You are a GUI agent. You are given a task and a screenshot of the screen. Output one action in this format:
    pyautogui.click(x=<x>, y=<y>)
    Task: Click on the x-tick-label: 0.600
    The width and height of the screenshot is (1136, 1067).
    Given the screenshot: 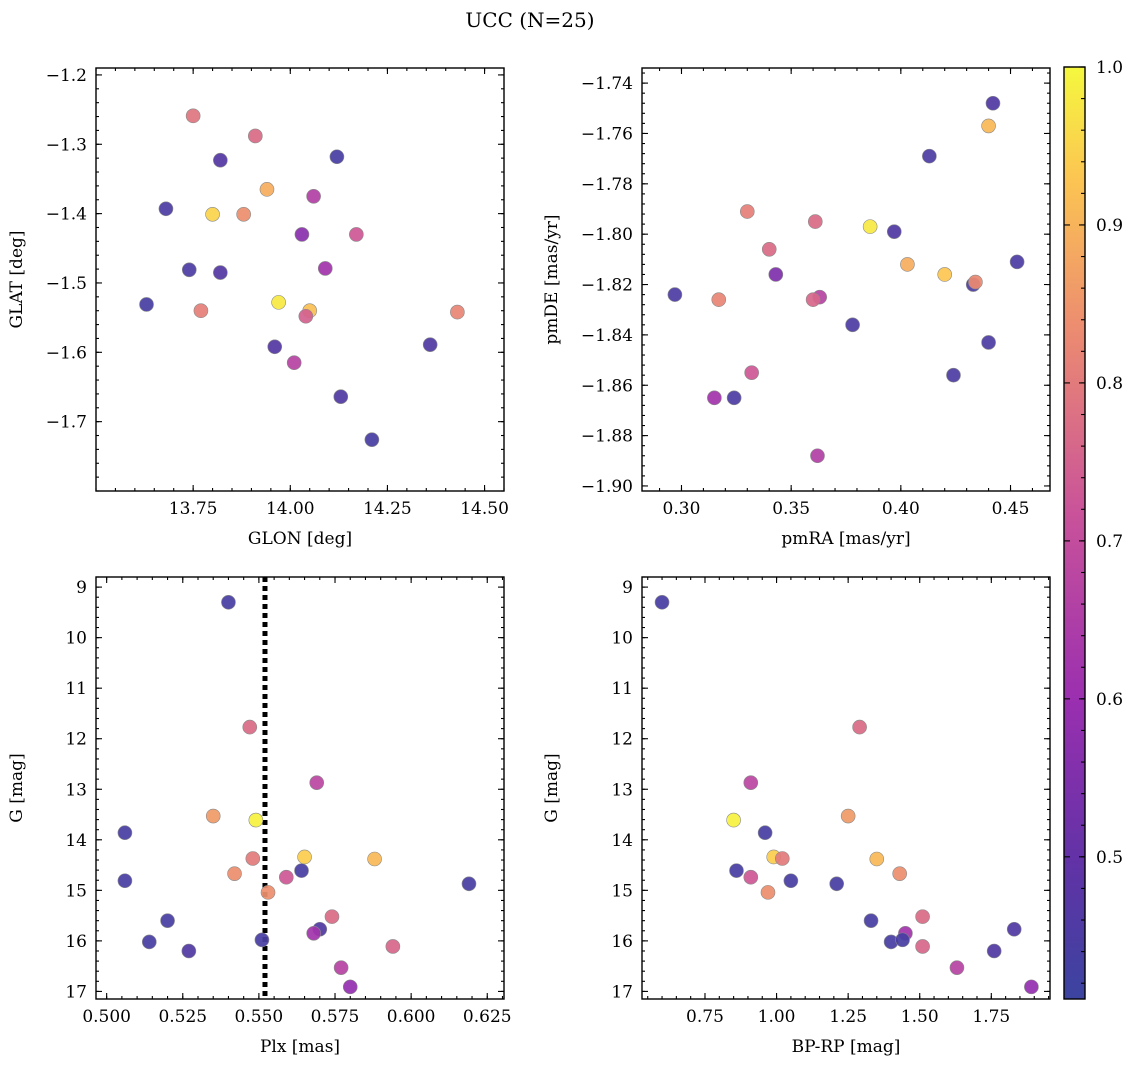 What is the action you would take?
    pyautogui.click(x=411, y=1017)
    